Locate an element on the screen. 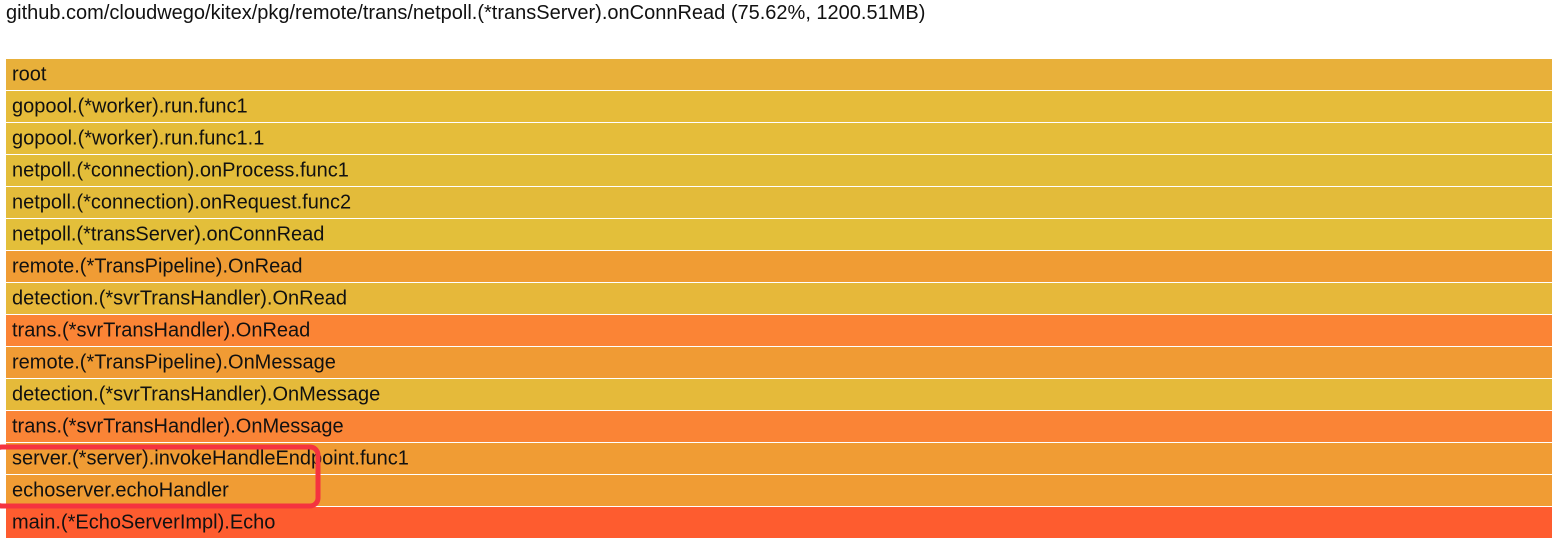 The height and width of the screenshot is (538, 1556). frame: detection.(*svrTransHandler).OnMessage is located at coordinates (779, 394).